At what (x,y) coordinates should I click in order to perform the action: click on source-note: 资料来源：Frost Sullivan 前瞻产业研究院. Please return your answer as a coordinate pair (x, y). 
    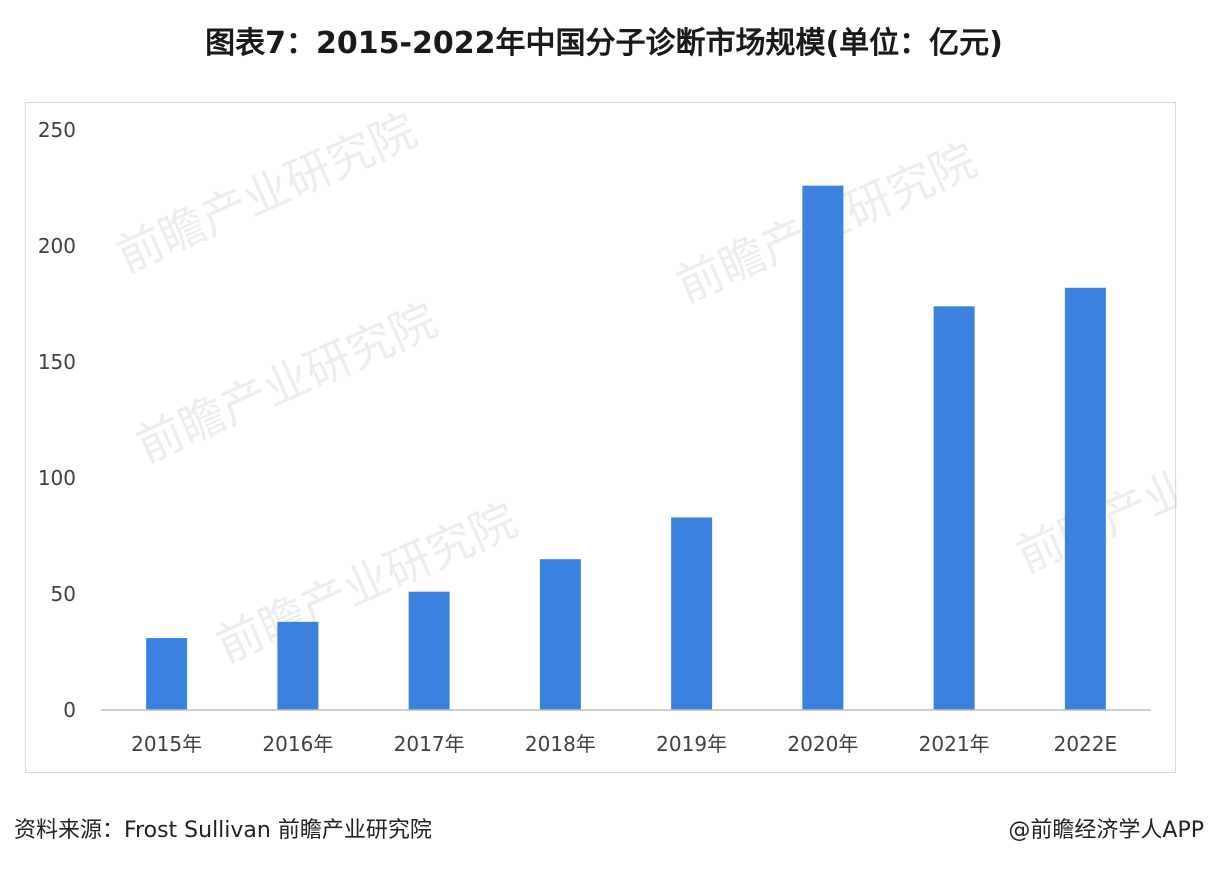
    Looking at the image, I should click on (223, 830).